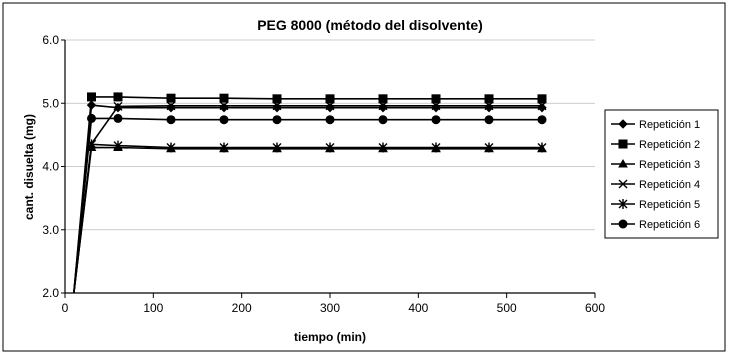 This screenshot has height=355, width=731. Describe the element at coordinates (669, 225) in the screenshot. I see `legend-label: Repetición 6` at that location.